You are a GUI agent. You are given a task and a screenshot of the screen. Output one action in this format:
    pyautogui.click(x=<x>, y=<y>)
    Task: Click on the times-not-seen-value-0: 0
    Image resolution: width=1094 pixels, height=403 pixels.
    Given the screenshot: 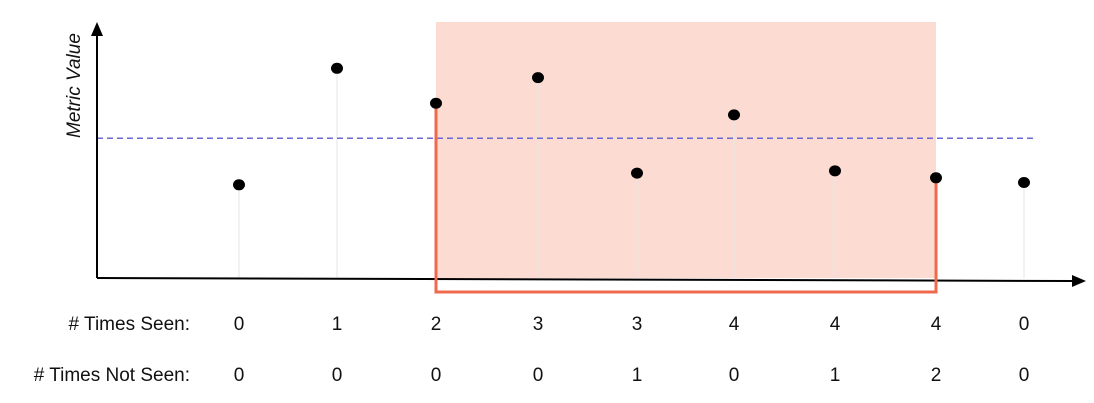 What is the action you would take?
    pyautogui.click(x=239, y=375)
    